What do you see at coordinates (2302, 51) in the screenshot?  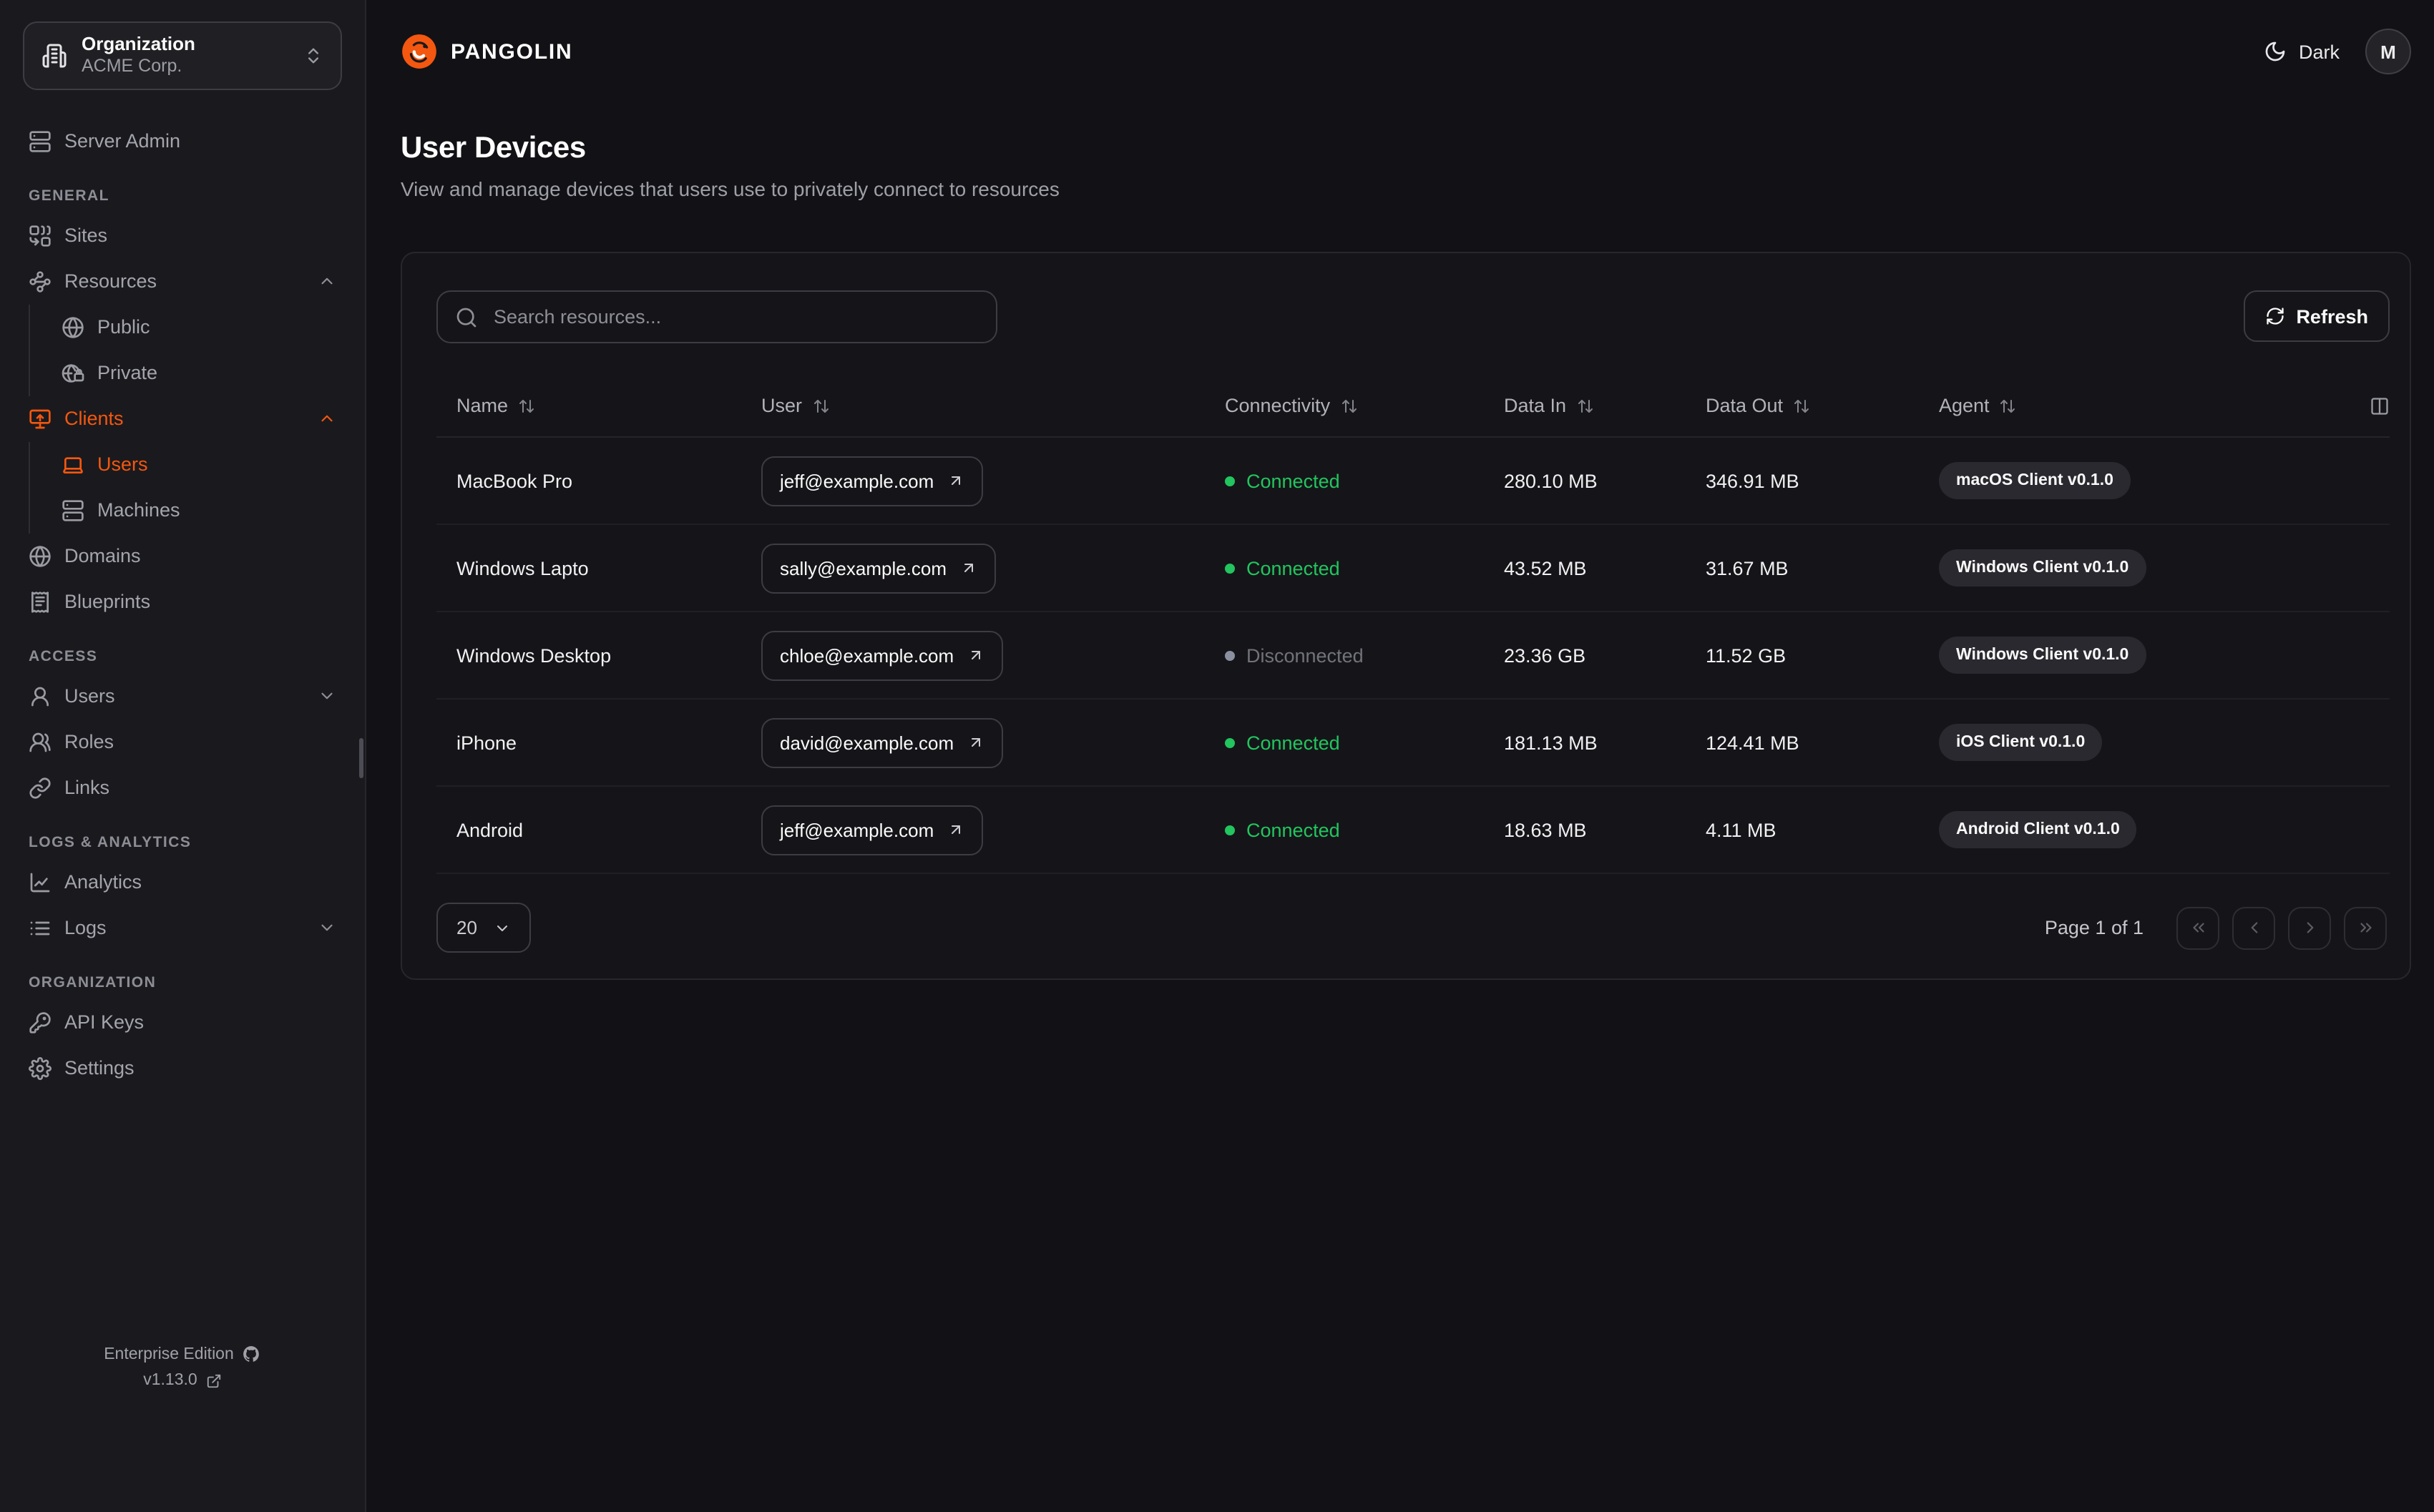 I see `theme-toggle: Dark` at bounding box center [2302, 51].